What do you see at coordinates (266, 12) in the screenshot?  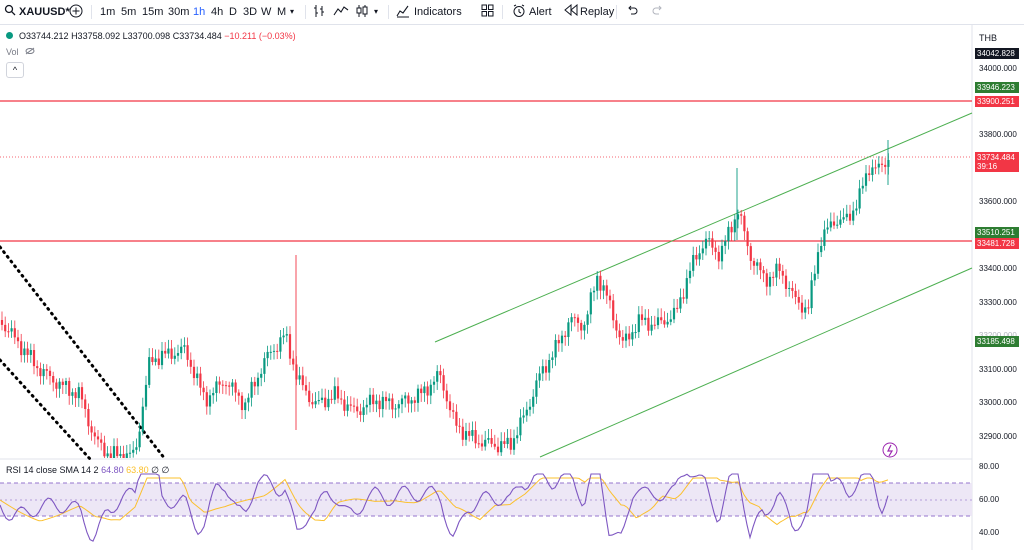 I see `interval-W: W` at bounding box center [266, 12].